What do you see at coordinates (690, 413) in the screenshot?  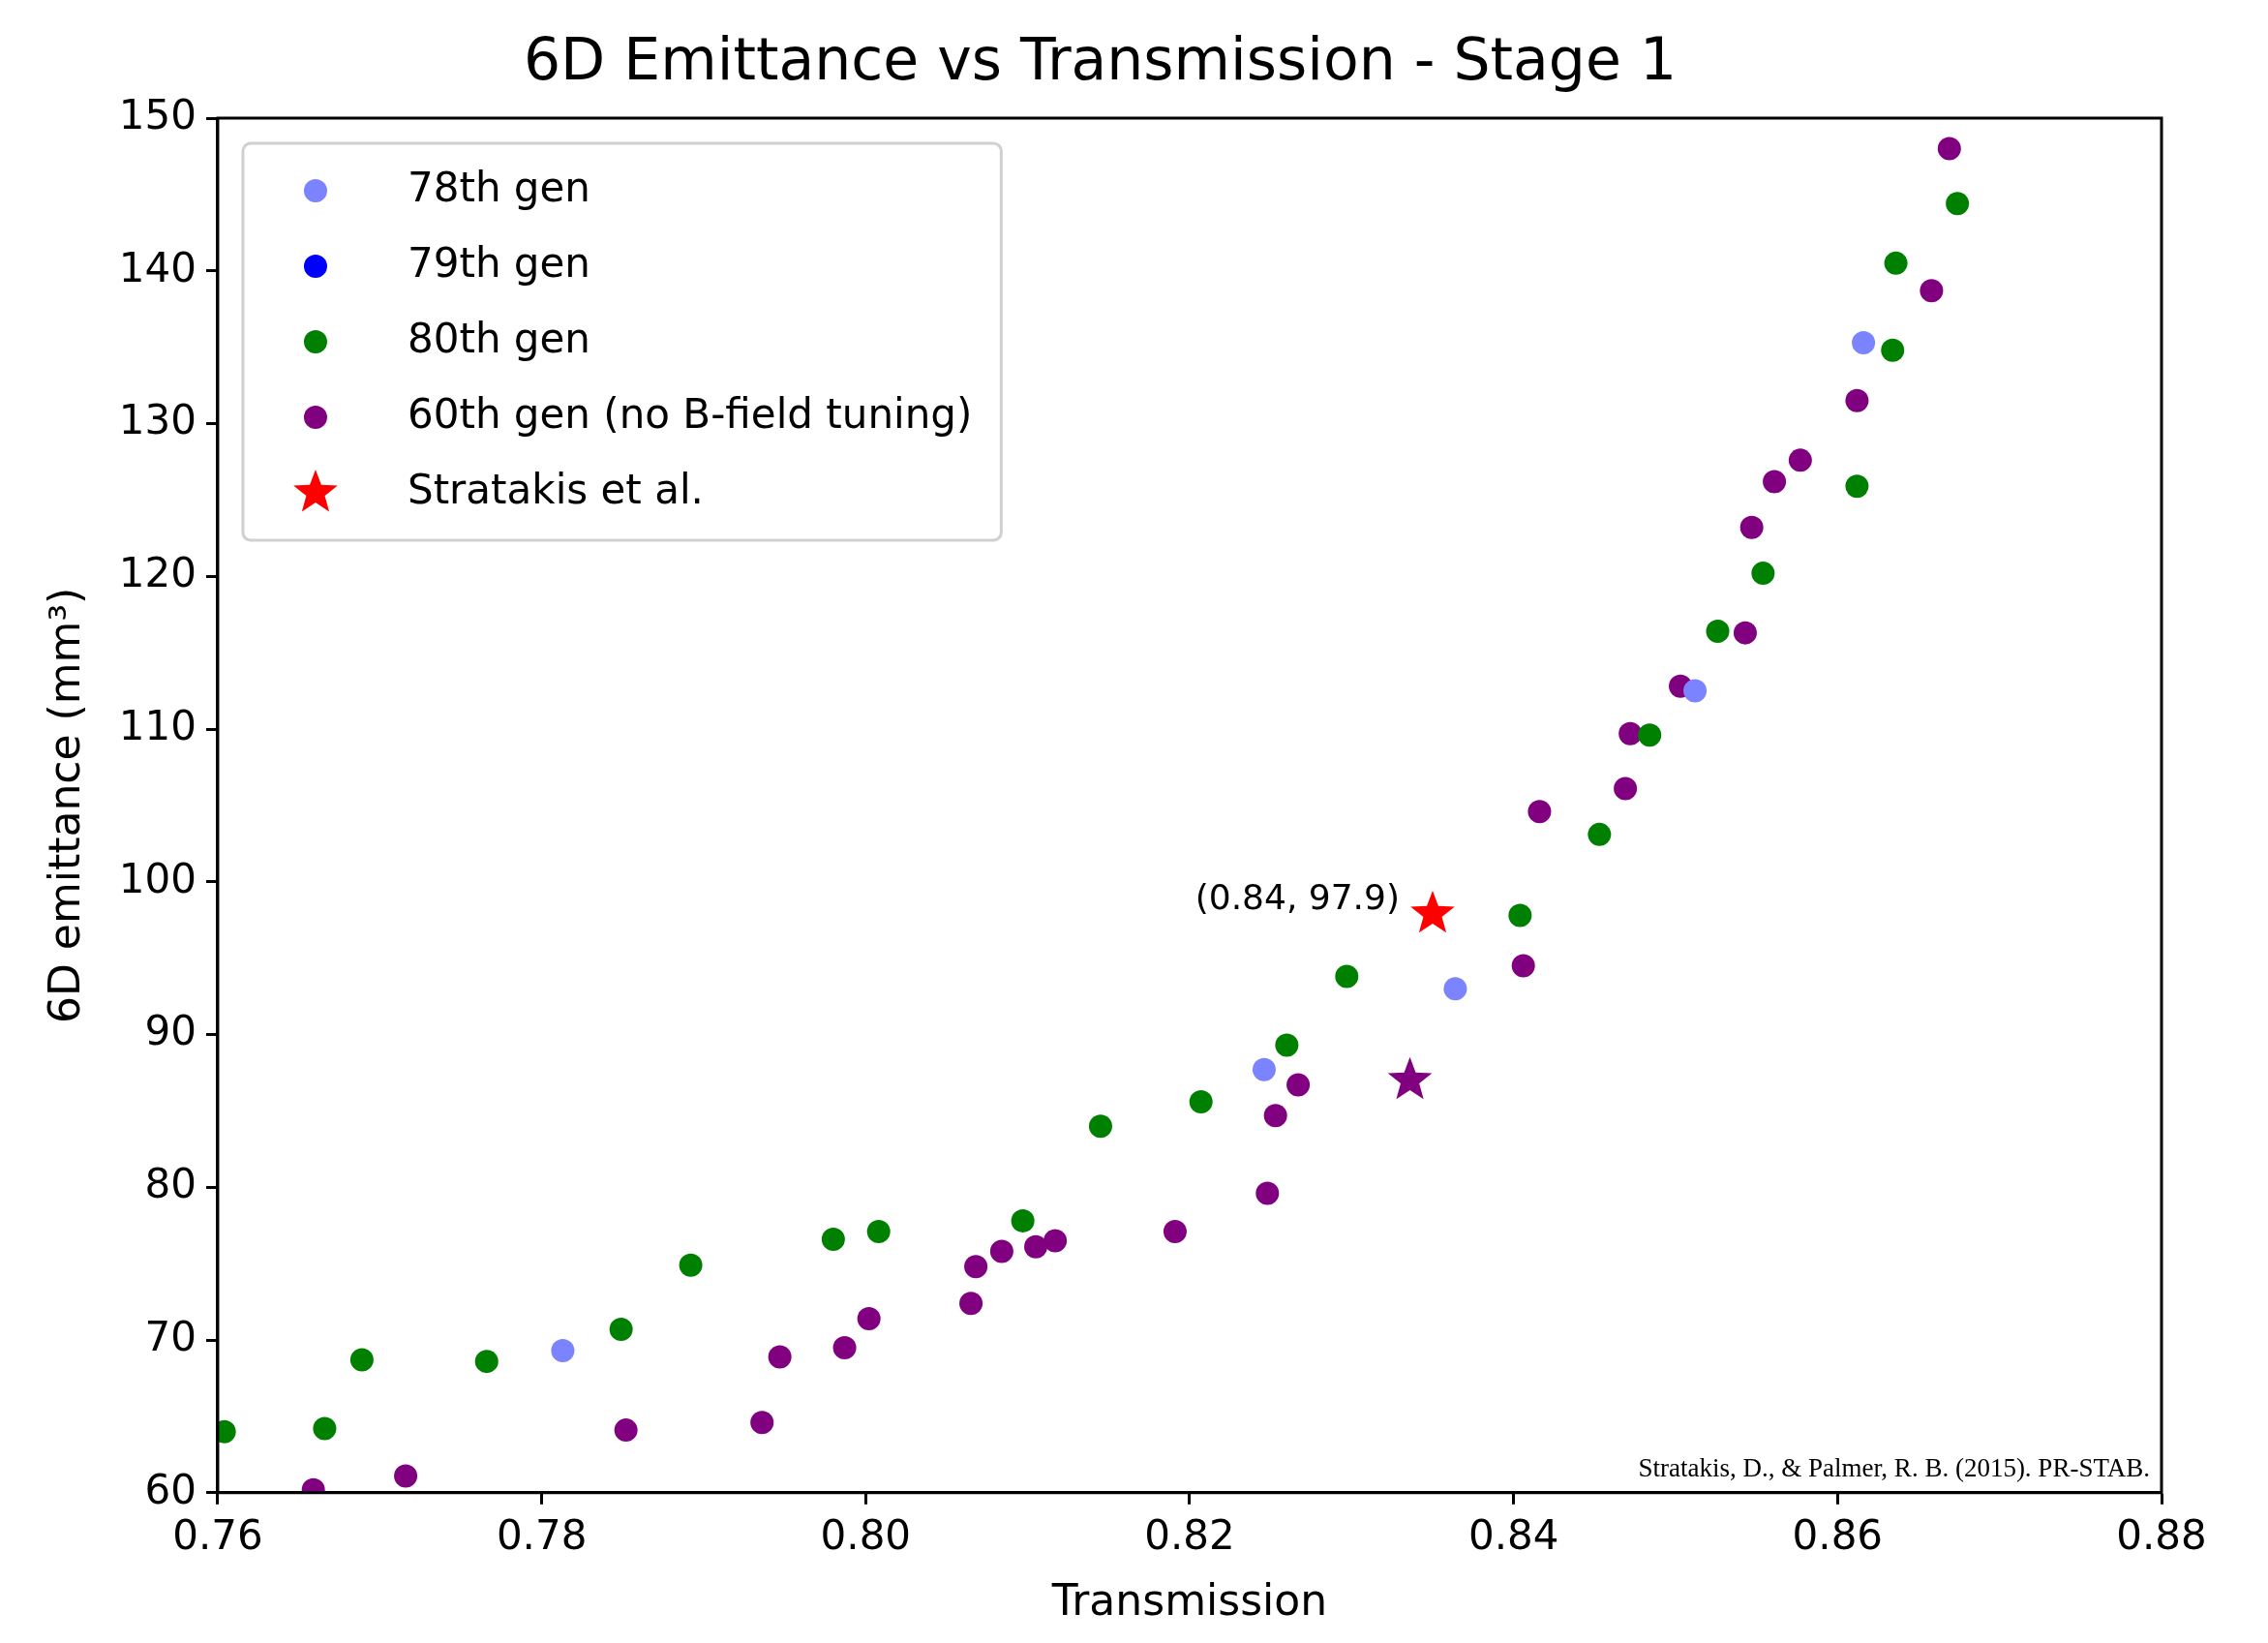 I see `legend-label: 60th gen (no B-field tuning)` at bounding box center [690, 413].